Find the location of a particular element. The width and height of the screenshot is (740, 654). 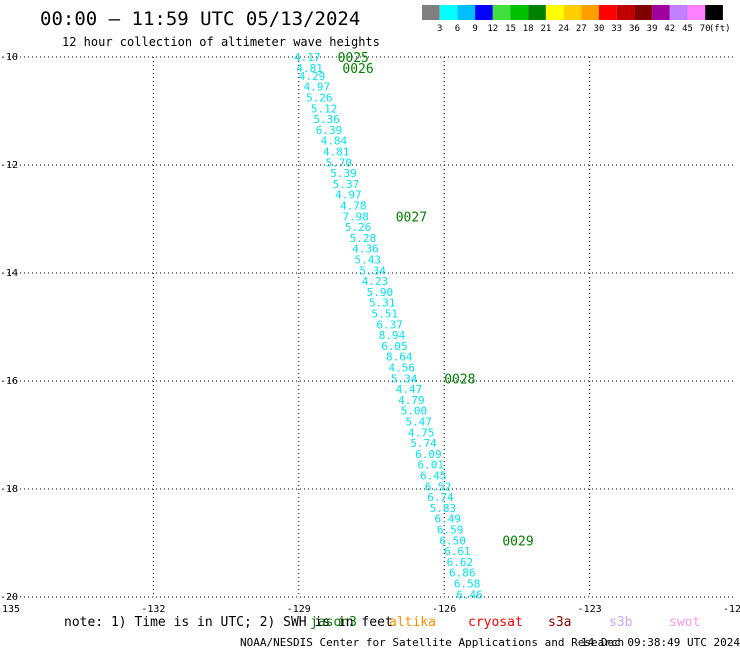

wave-height-point: 5.90 is located at coordinates (380, 292).